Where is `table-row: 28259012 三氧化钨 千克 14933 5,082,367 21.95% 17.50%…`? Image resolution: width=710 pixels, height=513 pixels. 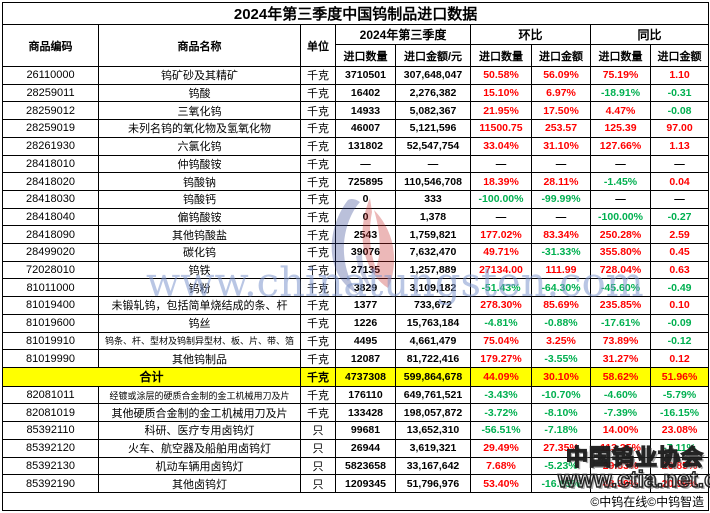
table-row: 28259012 三氧化钨 千克 14933 5,082,367 21.95% 17.50%… is located at coordinates (356, 111).